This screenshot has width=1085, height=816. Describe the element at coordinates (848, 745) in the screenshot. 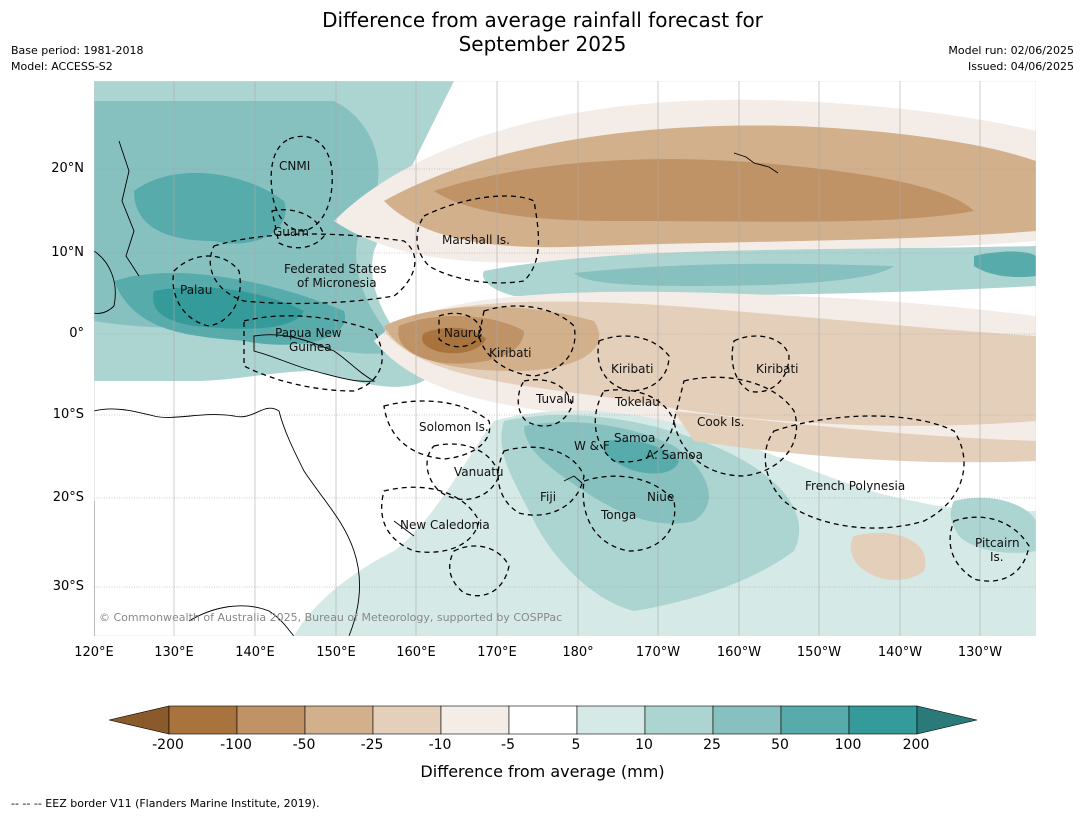

I see `cb-label-10: 100` at that location.